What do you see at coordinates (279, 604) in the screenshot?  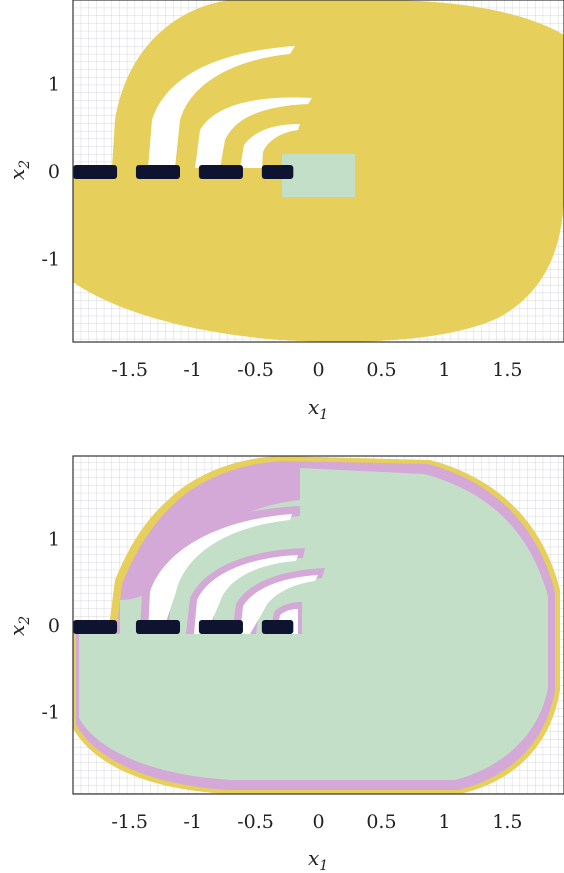 I see `bottom-channel-3-inner` at bounding box center [279, 604].